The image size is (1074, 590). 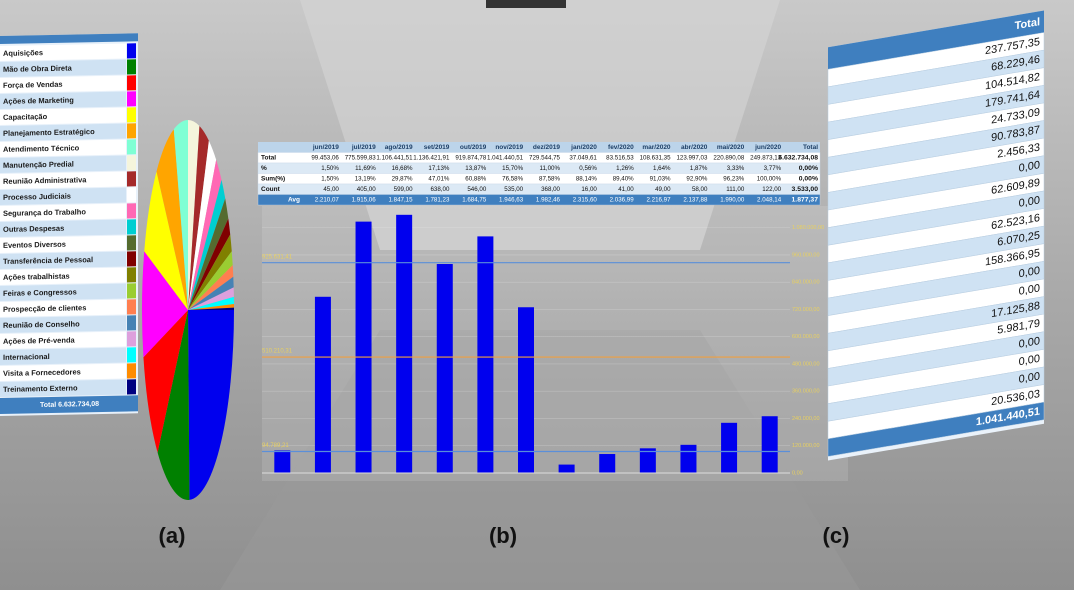 I want to click on table-cell: 2.048,14, so click(x=769, y=199).